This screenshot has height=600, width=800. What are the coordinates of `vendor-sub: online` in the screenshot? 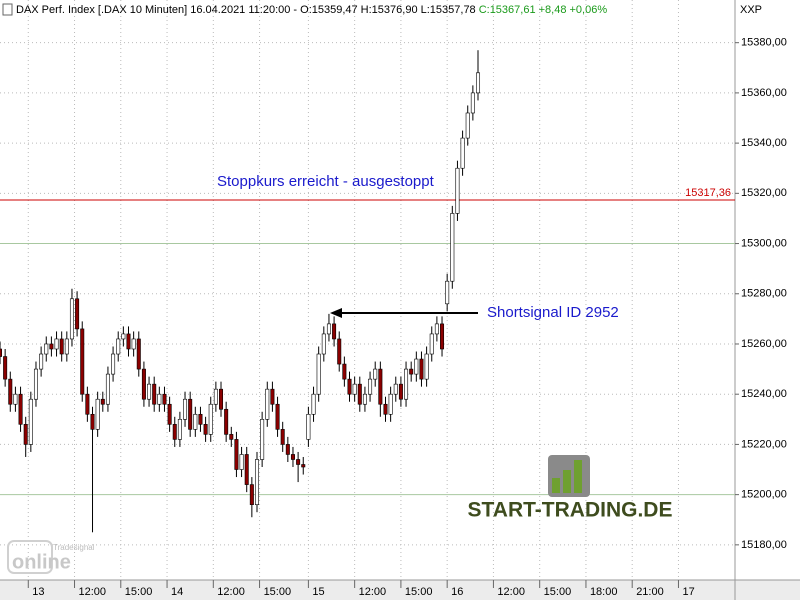 It's located at (41, 562).